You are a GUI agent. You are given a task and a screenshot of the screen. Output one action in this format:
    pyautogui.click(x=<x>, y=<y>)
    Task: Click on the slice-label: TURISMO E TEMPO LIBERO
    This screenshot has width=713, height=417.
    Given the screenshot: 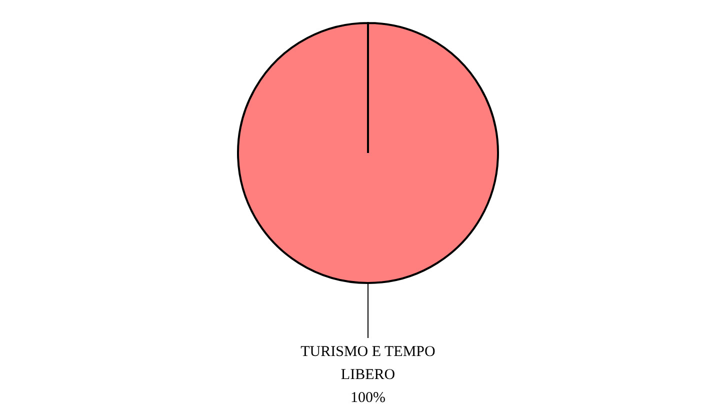 What is the action you would take?
    pyautogui.click(x=368, y=363)
    